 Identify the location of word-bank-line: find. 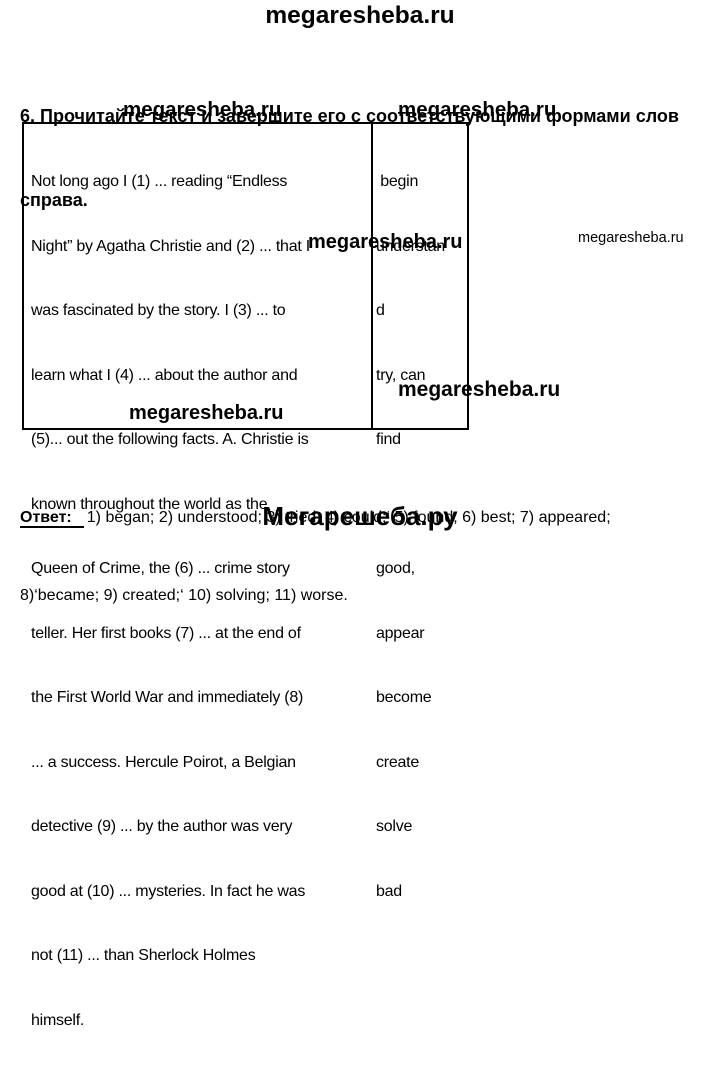
(388, 439).